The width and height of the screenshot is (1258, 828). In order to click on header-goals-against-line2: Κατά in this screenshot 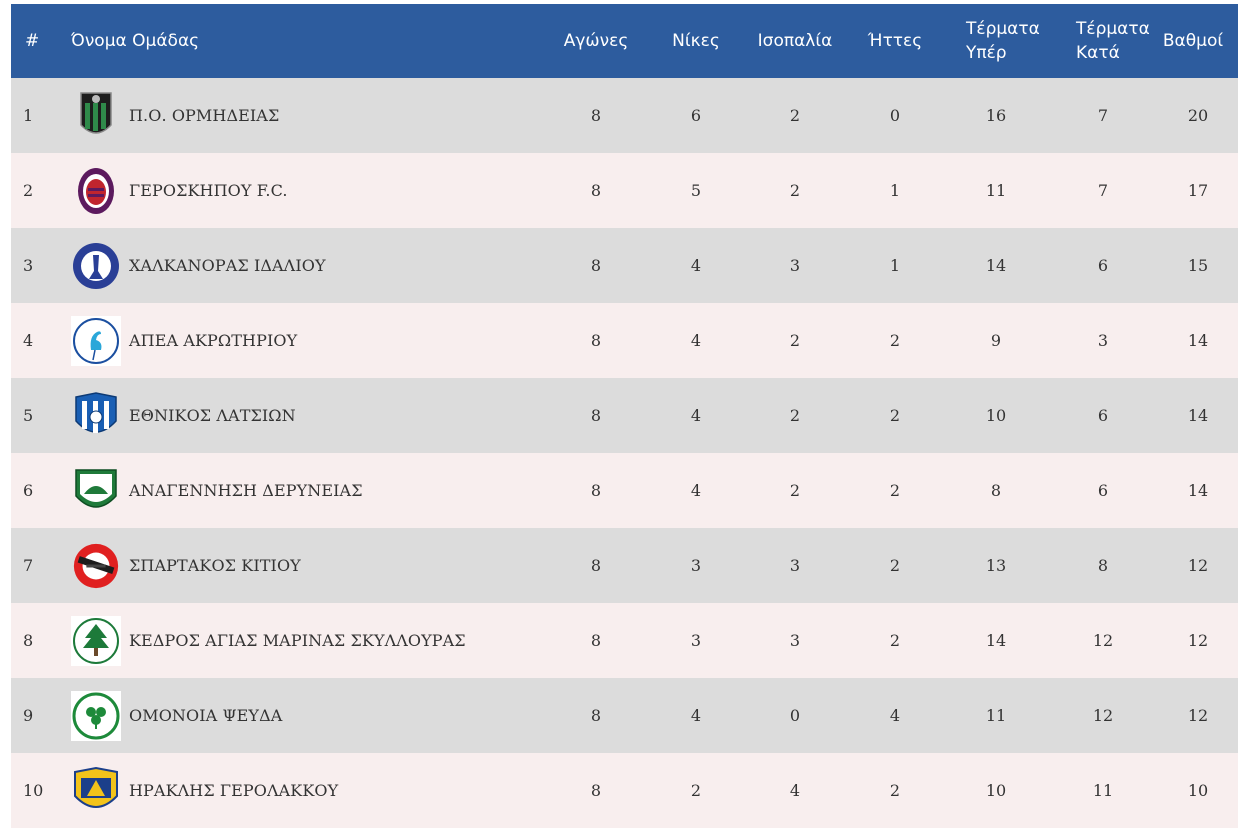, I will do `click(1098, 53)`.